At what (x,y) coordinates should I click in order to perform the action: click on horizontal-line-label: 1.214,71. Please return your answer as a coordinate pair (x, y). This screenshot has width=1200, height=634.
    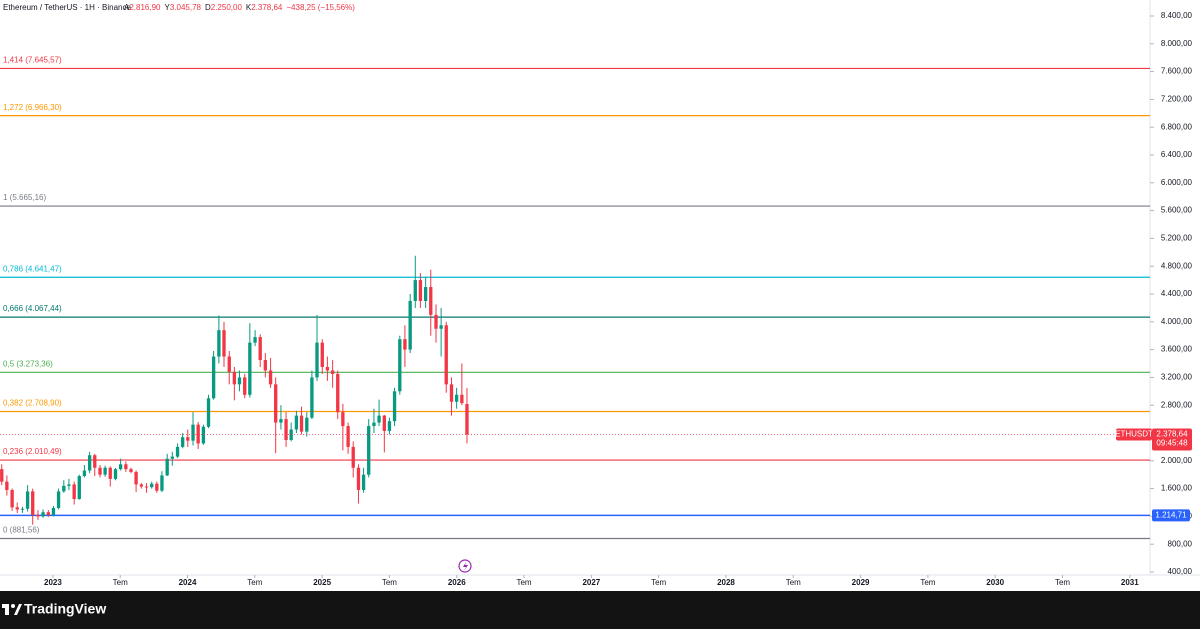
    Looking at the image, I should click on (1171, 514).